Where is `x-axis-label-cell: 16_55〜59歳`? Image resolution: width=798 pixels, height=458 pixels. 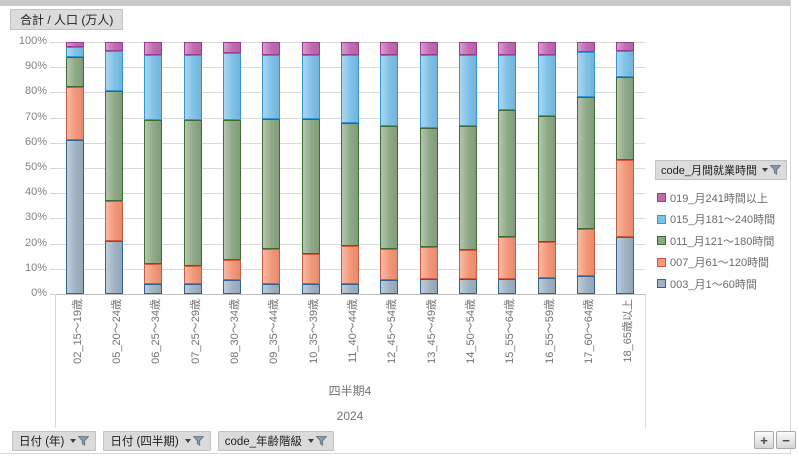
x-axis-label-cell: 16_55〜59歳 is located at coordinates (546, 338).